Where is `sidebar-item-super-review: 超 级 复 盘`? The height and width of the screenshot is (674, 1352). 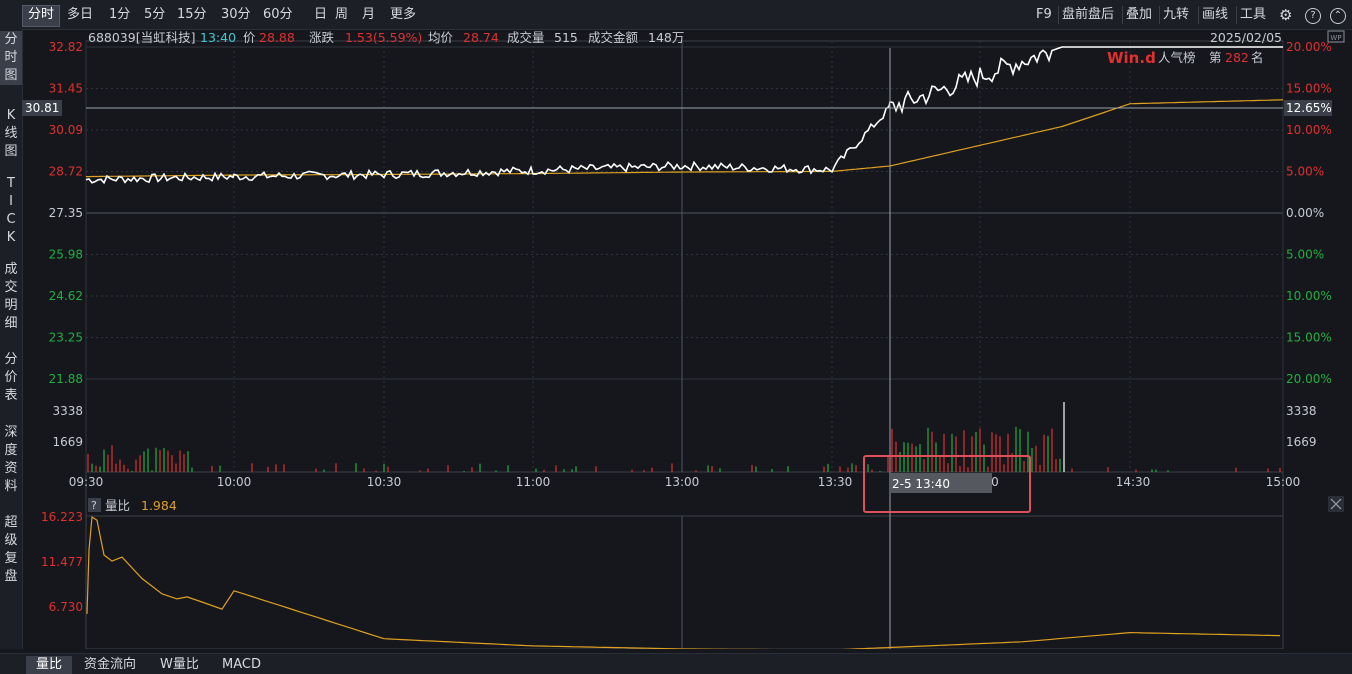 sidebar-item-super-review: 超 级 复 盘 is located at coordinates (11, 549).